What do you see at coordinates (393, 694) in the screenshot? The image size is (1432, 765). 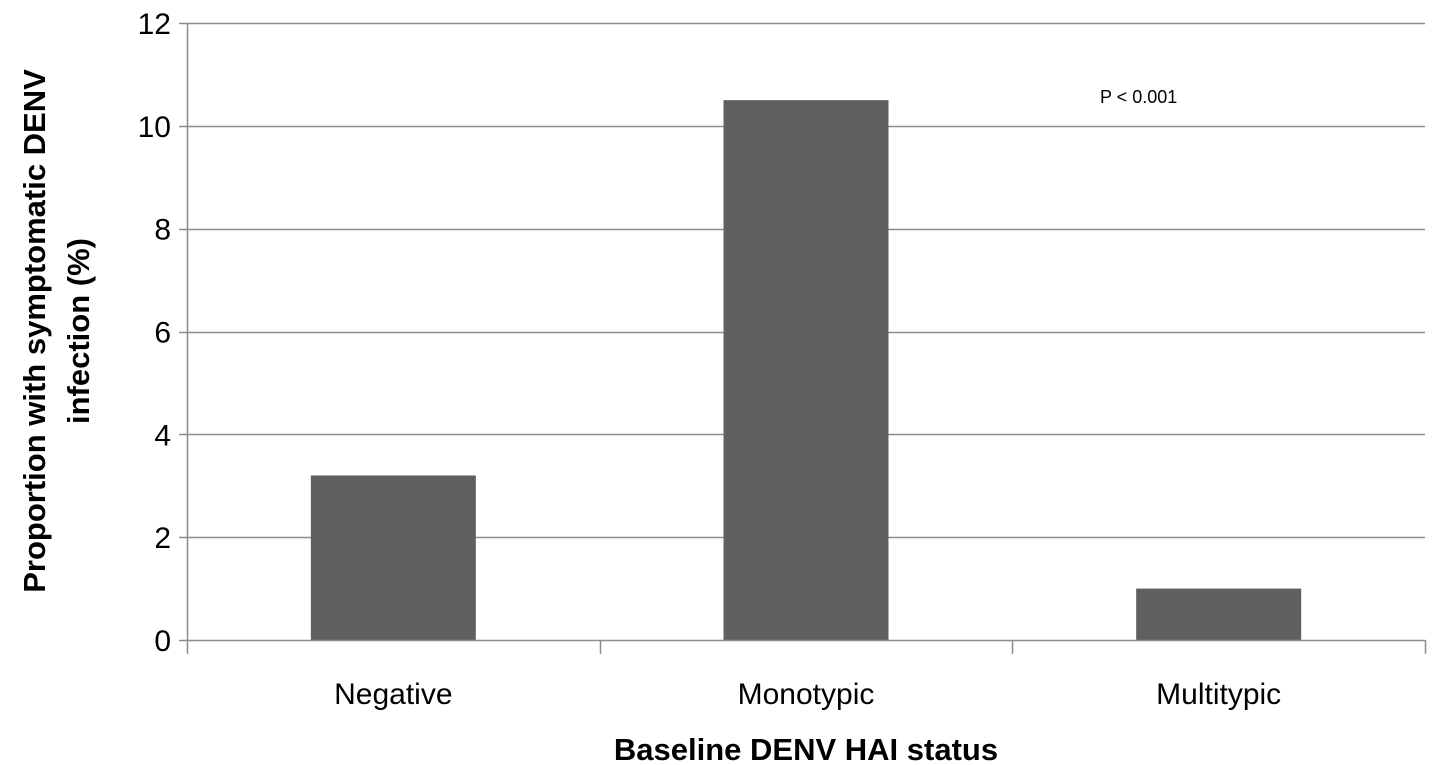 I see `x-tick-label-negative: Negative` at bounding box center [393, 694].